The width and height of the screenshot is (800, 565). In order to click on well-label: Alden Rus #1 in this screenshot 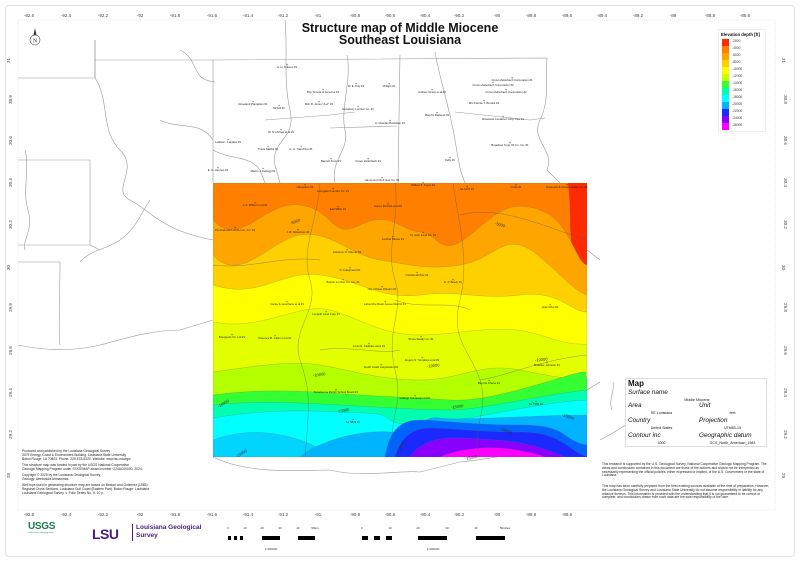, I will do `click(550, 307)`.